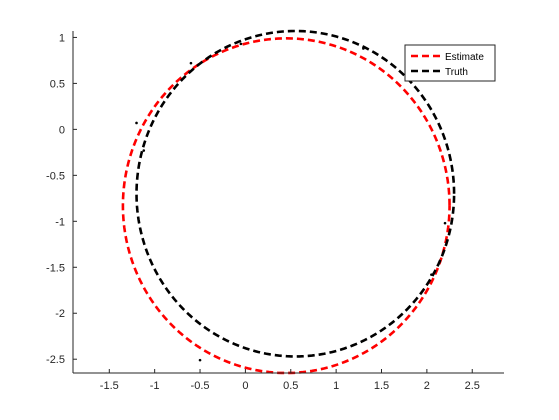 This screenshot has width=559, height=420. What do you see at coordinates (60, 222) in the screenshot?
I see `y-tick-label: -1` at bounding box center [60, 222].